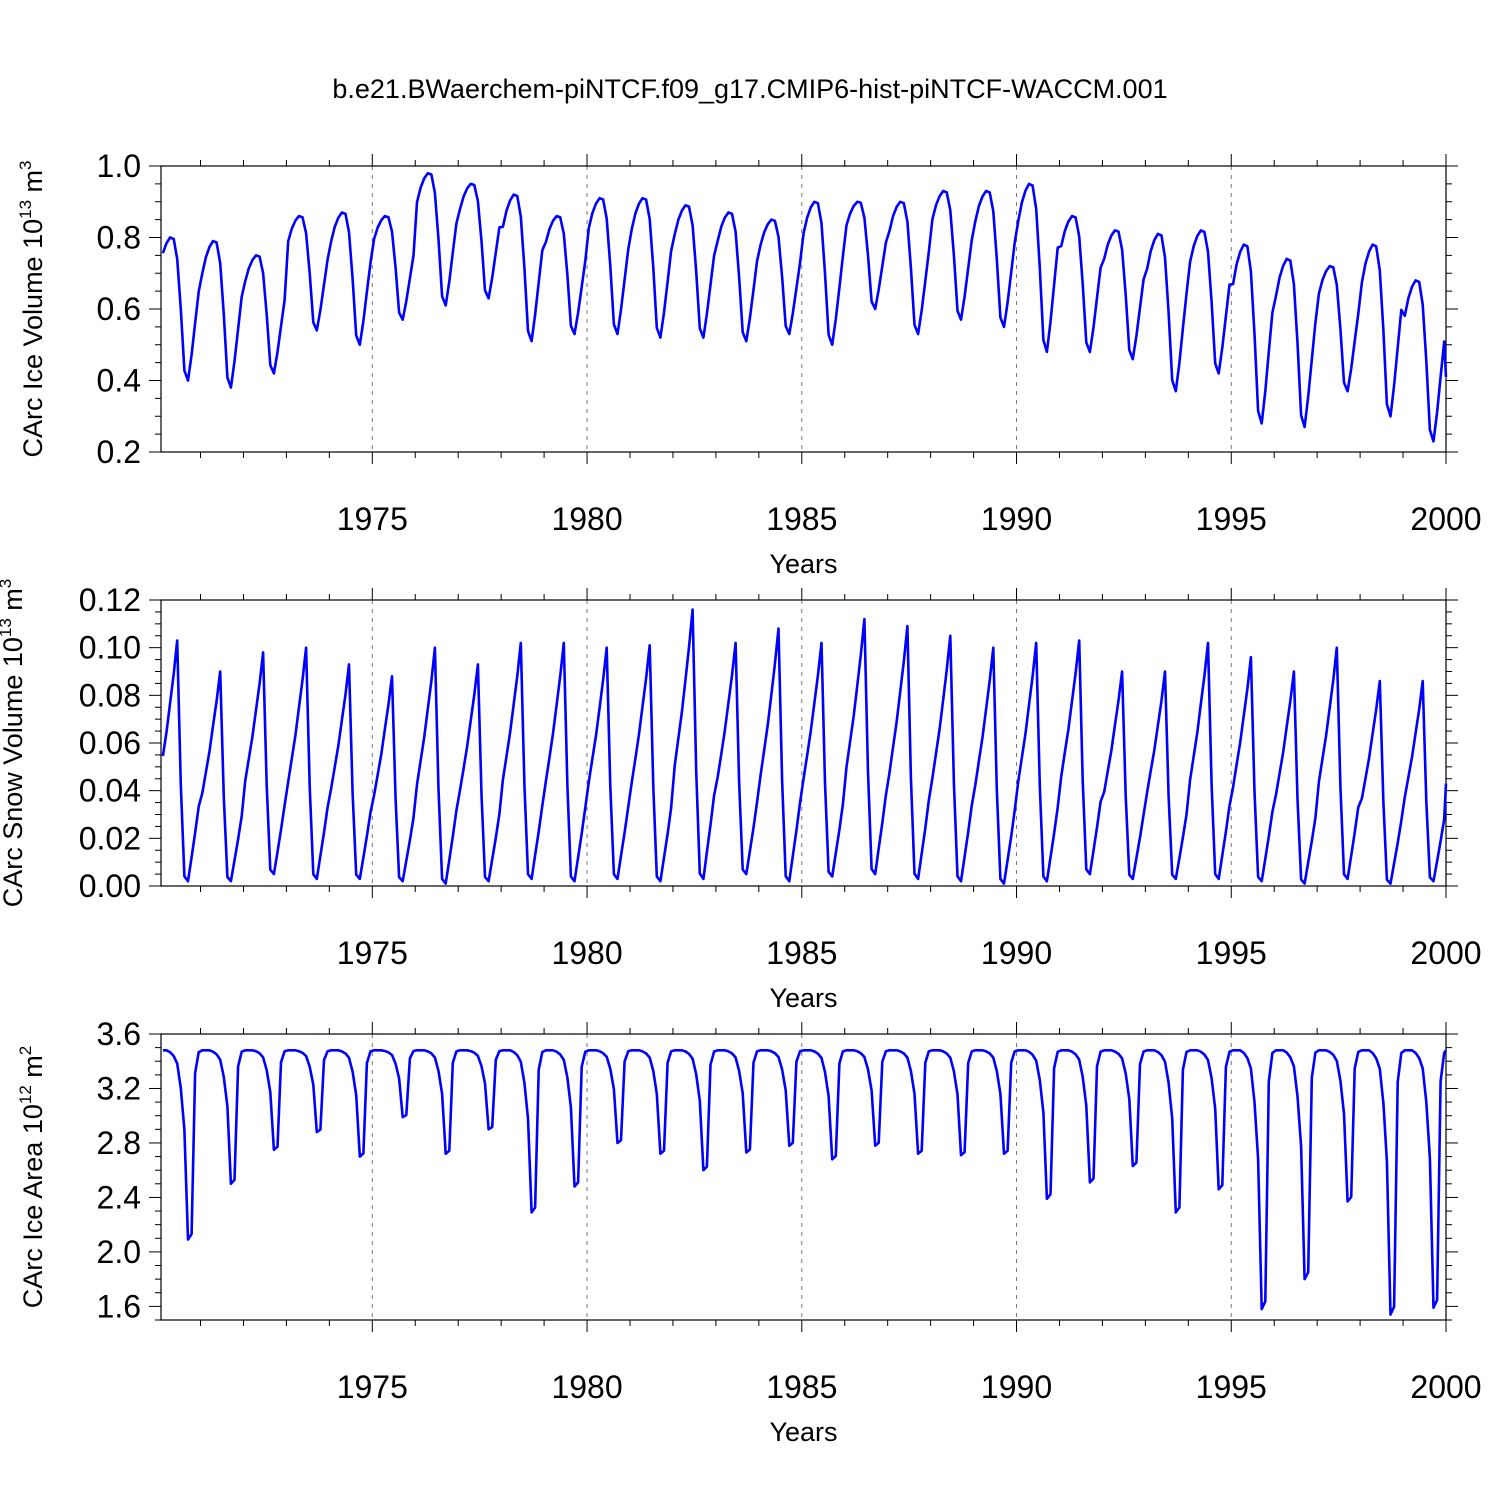 The width and height of the screenshot is (1500, 1500). What do you see at coordinates (32, 1177) in the screenshot?
I see `y-axis-title: CArc Ice Area 1012 m2` at bounding box center [32, 1177].